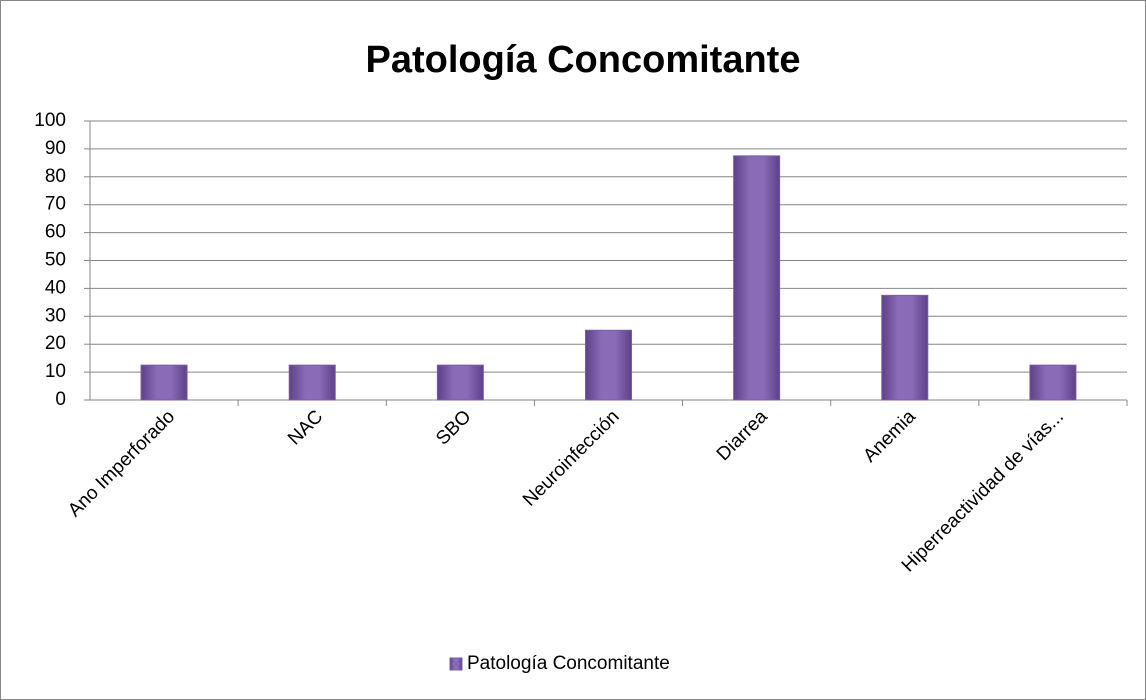  I want to click on y-tick-label: 50, so click(55, 260).